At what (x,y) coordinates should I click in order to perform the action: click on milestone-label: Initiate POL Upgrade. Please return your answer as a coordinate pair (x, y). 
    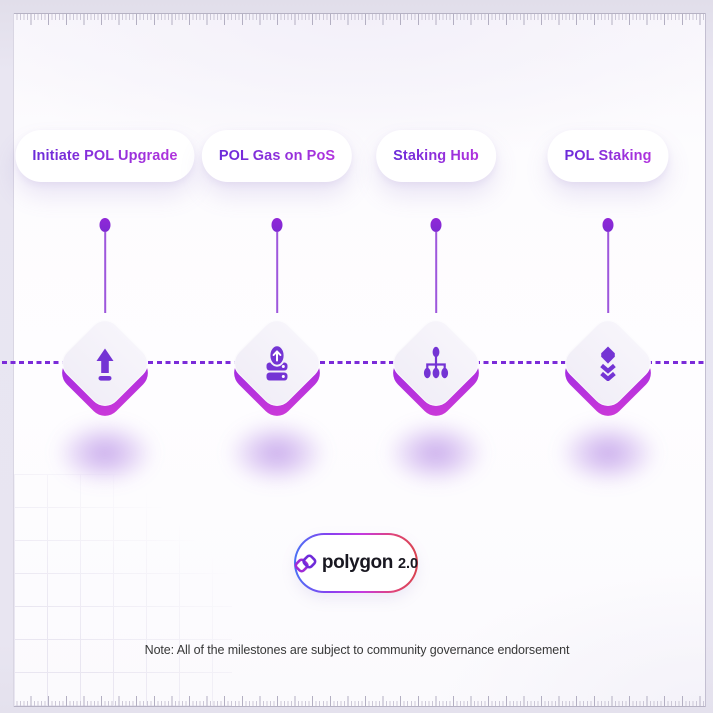
    Looking at the image, I should click on (105, 156).